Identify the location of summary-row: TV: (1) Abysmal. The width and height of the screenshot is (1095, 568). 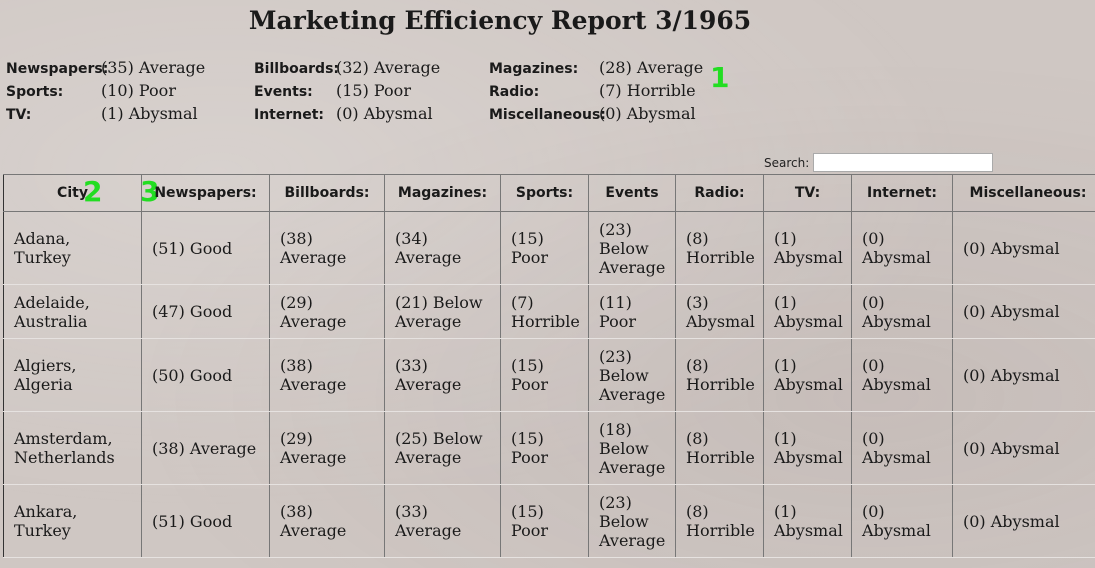
(105, 113).